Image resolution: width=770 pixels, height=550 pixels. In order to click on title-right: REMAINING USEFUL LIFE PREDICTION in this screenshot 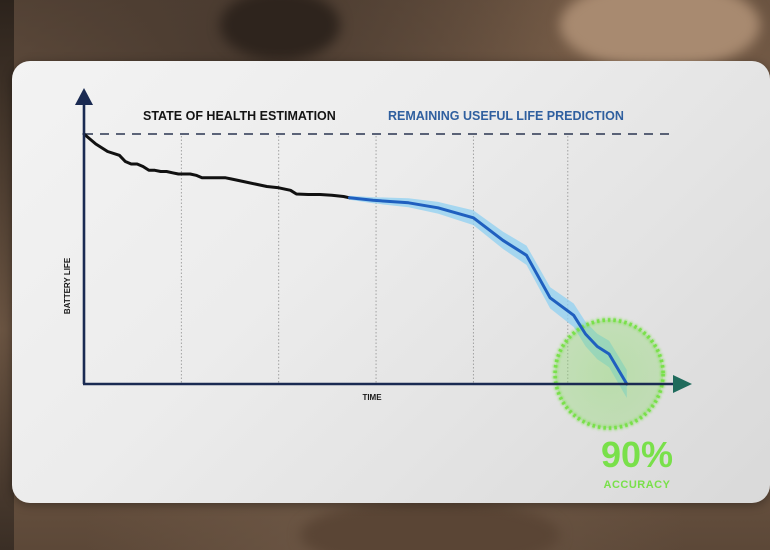, I will do `click(506, 116)`.